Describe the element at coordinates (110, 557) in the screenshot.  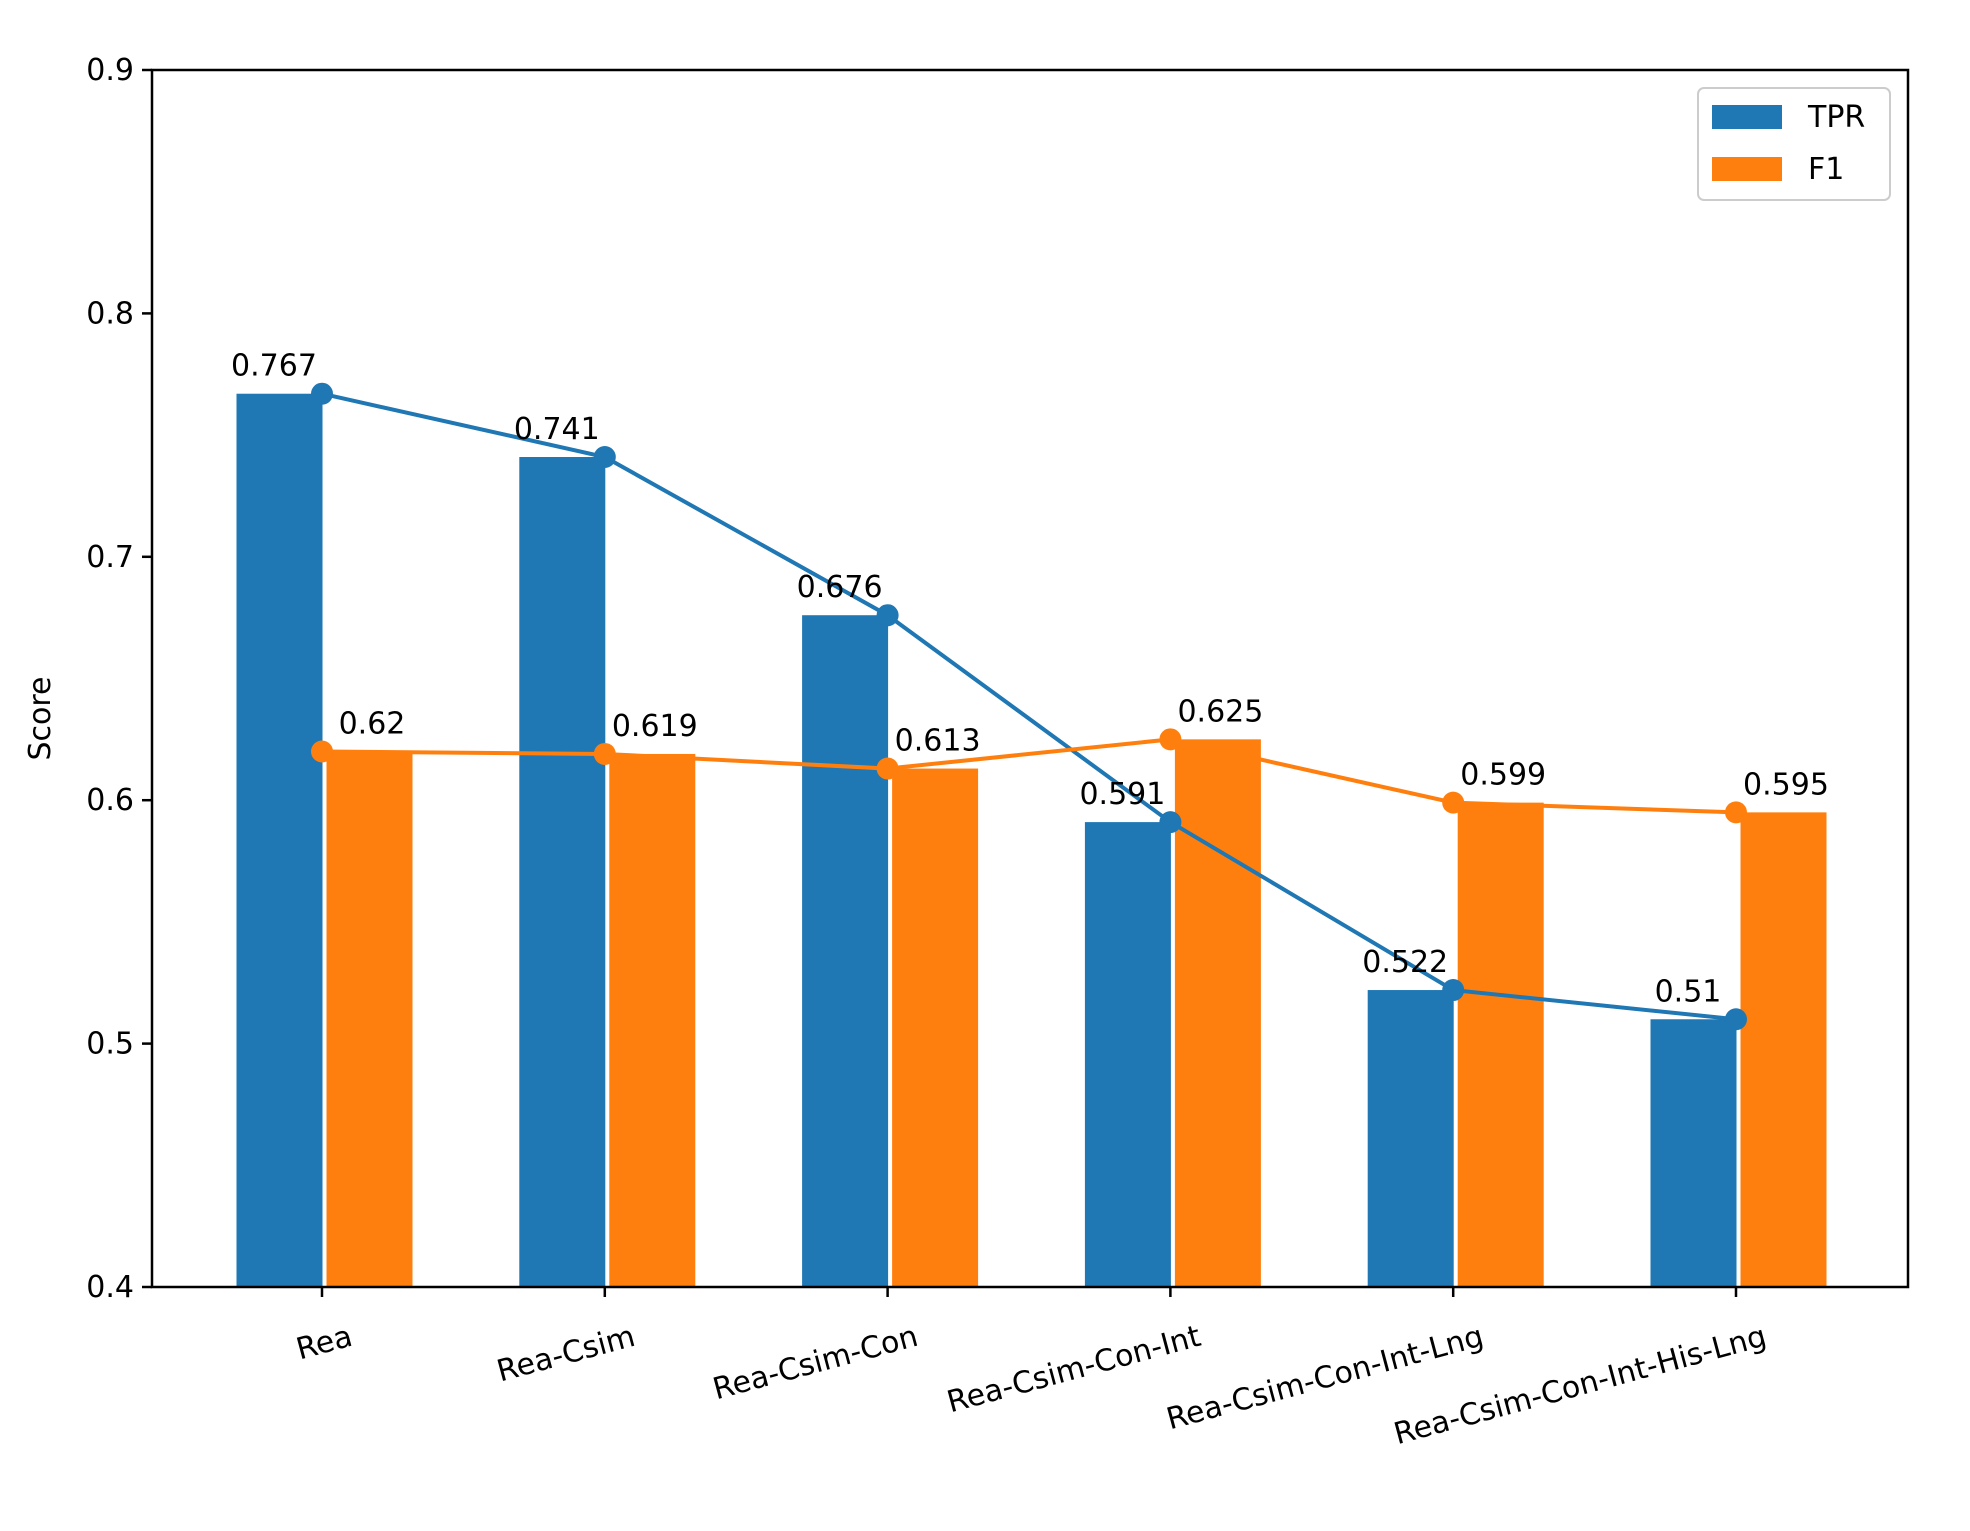
I see `y-tick-label-3: 0.7` at that location.